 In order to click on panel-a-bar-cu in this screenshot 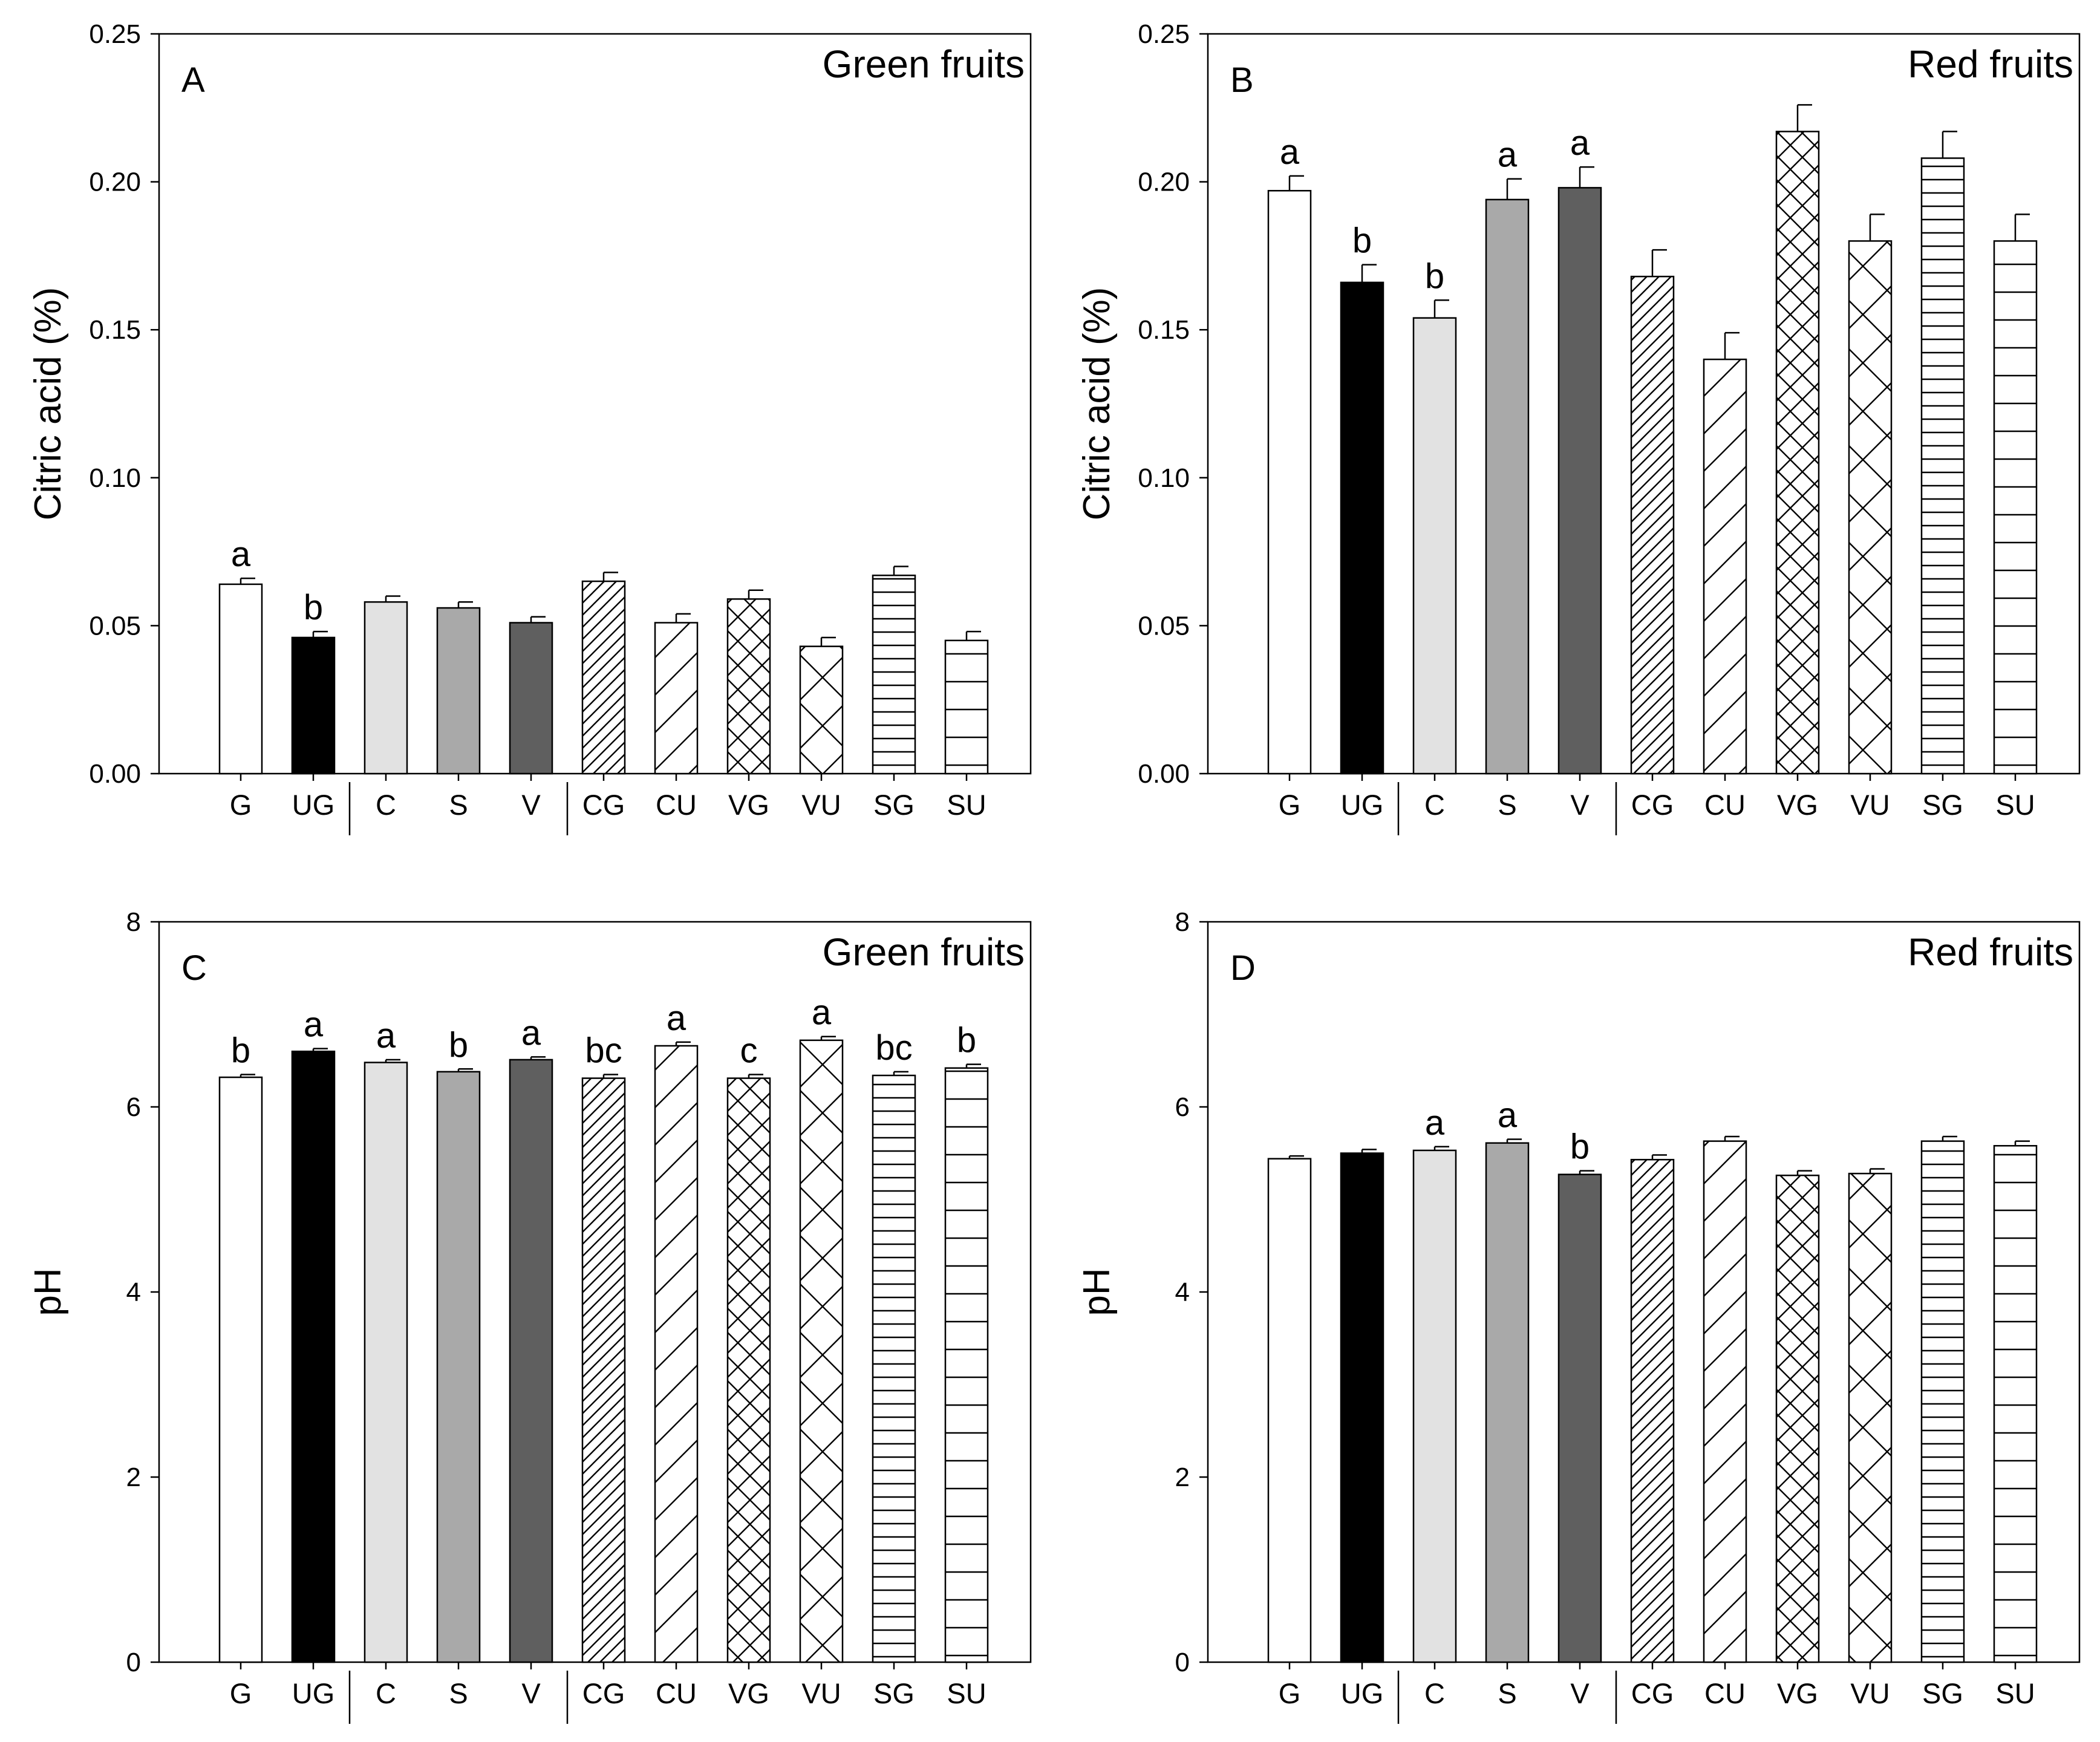, I will do `click(676, 698)`.